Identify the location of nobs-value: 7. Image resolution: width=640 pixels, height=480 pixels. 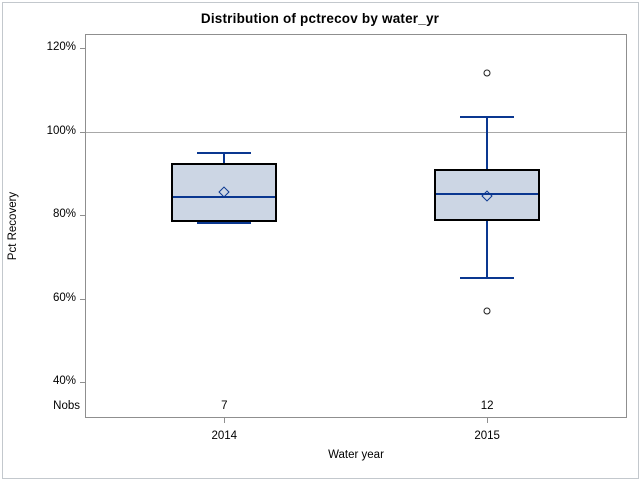
(224, 406).